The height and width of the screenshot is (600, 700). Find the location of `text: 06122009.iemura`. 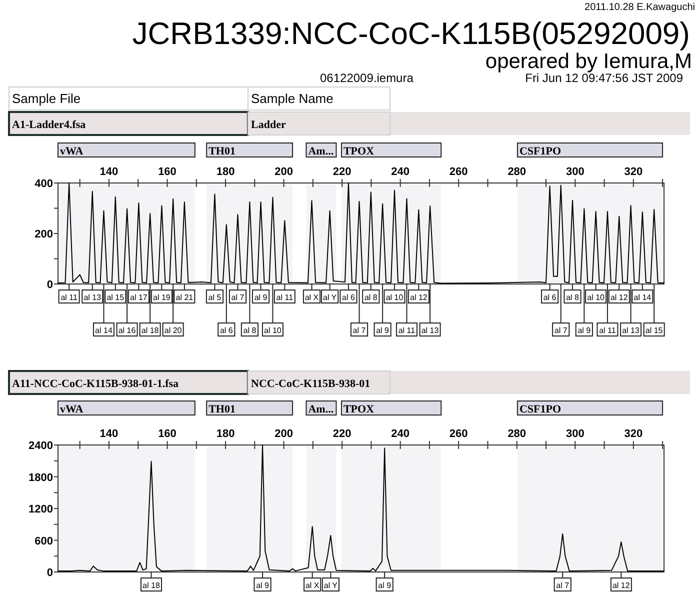

text: 06122009.iemura is located at coordinates (367, 78).